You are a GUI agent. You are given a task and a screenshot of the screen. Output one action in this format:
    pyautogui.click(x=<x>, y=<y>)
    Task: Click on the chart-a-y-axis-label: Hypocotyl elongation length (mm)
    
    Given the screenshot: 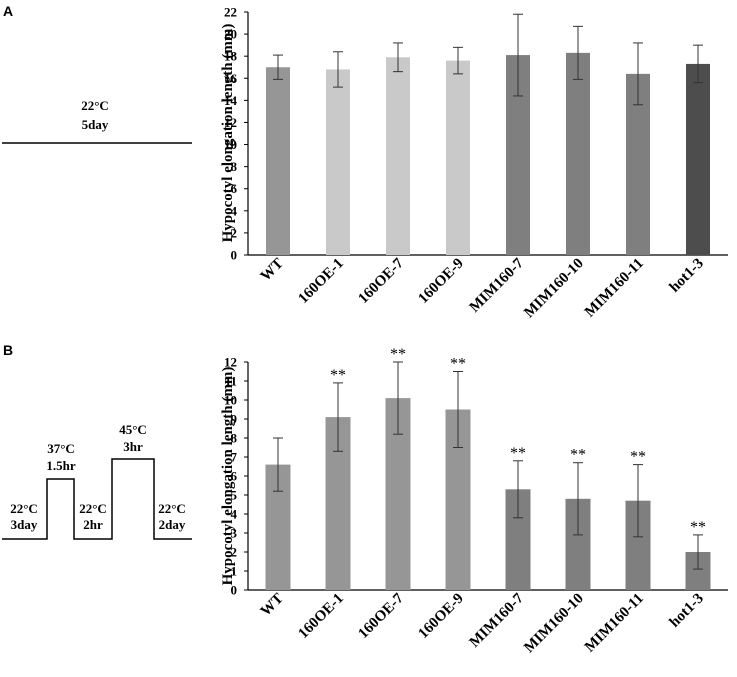 What is the action you would take?
    pyautogui.click(x=228, y=133)
    